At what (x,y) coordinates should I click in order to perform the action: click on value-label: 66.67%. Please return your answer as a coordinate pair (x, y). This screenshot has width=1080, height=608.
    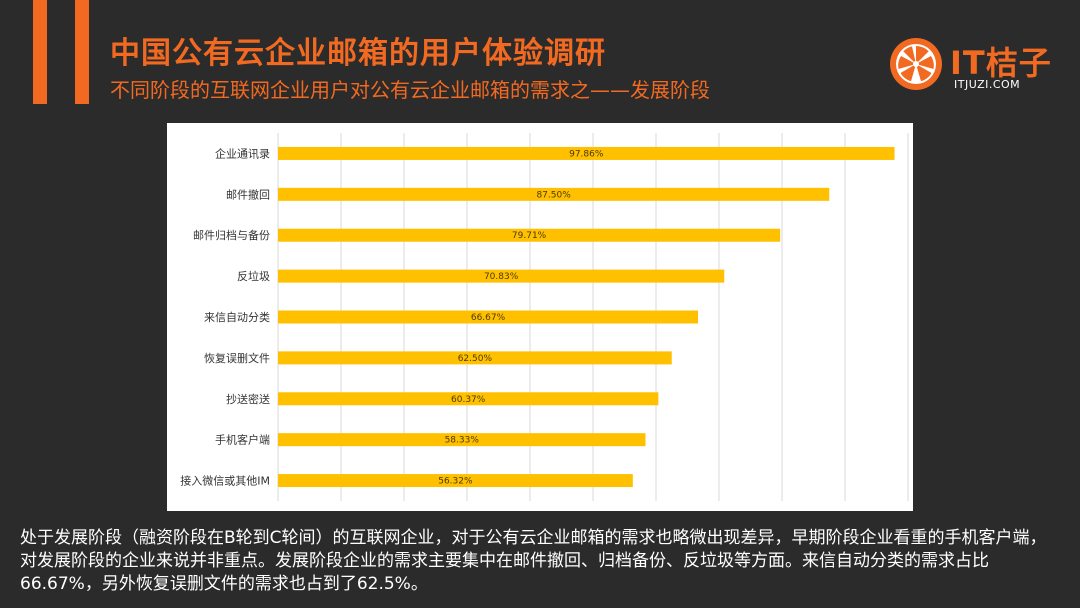
    Looking at the image, I should click on (488, 318).